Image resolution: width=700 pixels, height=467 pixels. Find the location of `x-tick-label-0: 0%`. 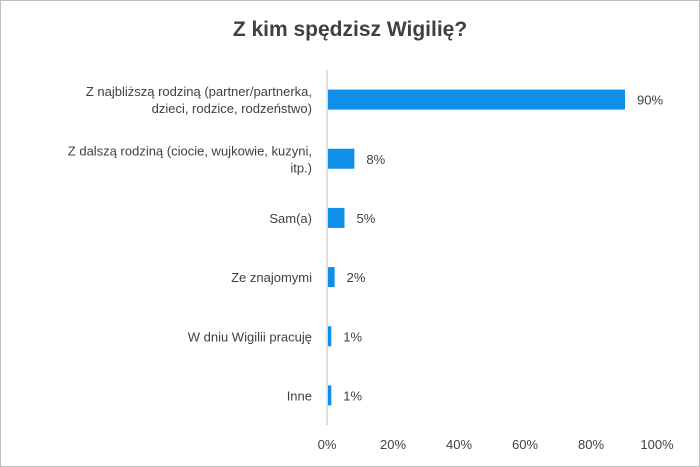

x-tick-label-0: 0% is located at coordinates (327, 444).